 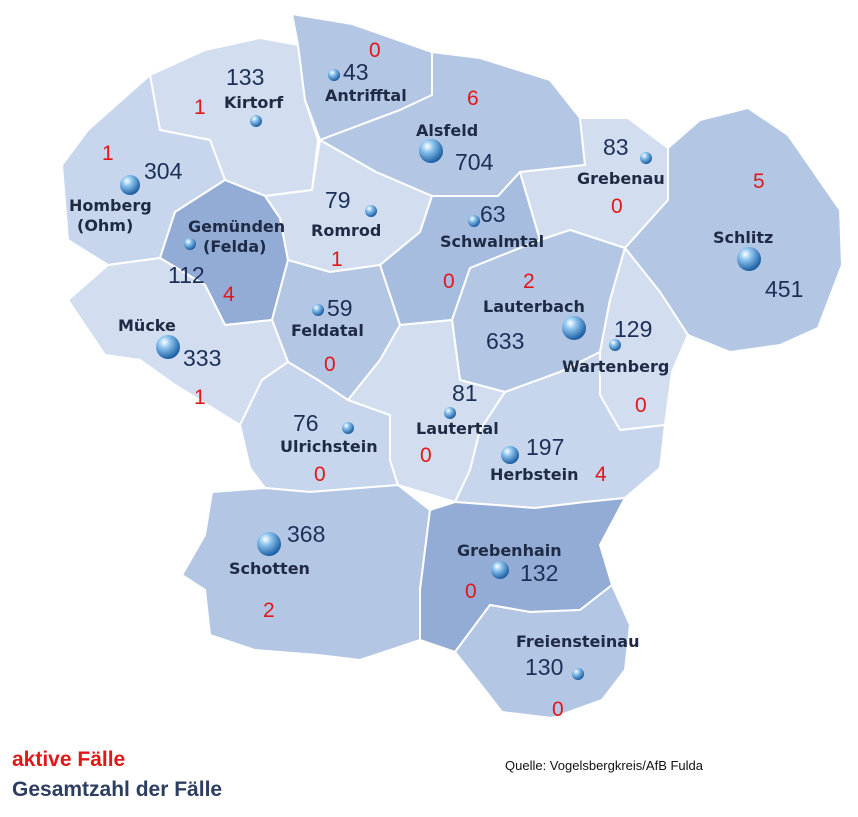 What do you see at coordinates (539, 573) in the screenshot?
I see `total-grebenhain: 132` at bounding box center [539, 573].